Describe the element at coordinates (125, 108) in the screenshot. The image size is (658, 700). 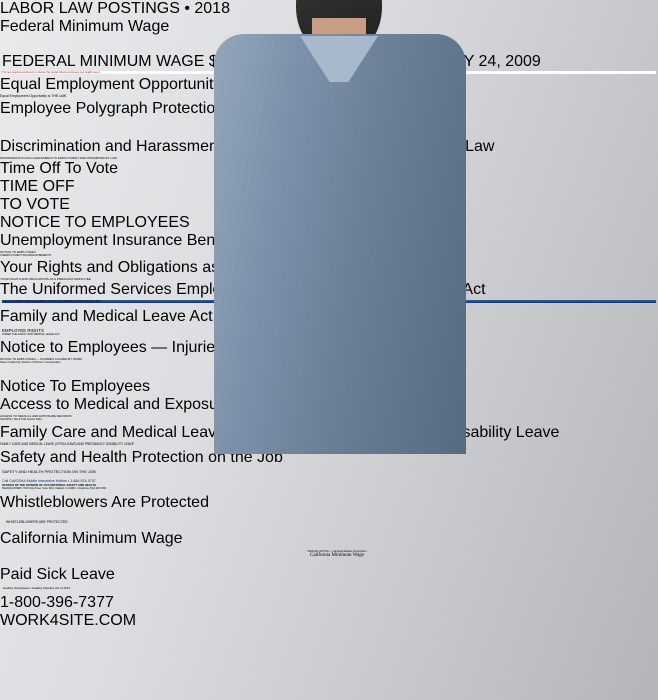
I see `notice-header: Employee Polygraph Protection Act` at that location.